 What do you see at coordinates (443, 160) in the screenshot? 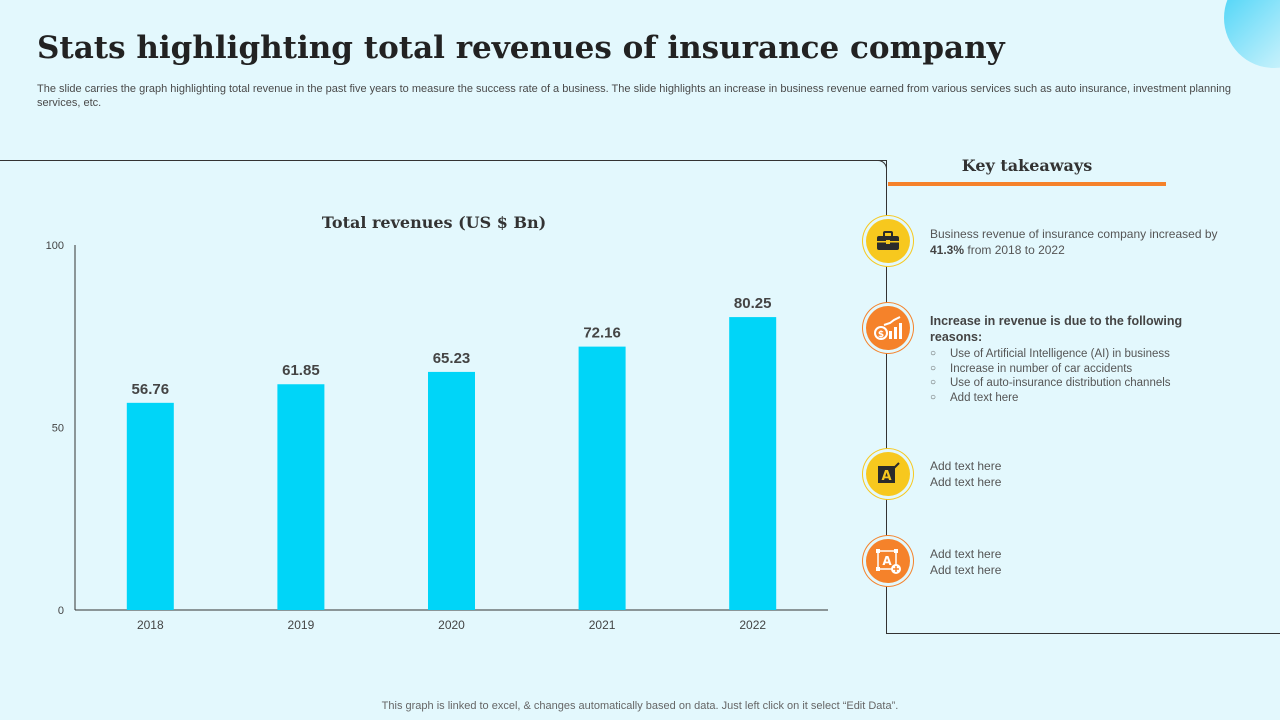
I see `frame-line-top` at bounding box center [443, 160].